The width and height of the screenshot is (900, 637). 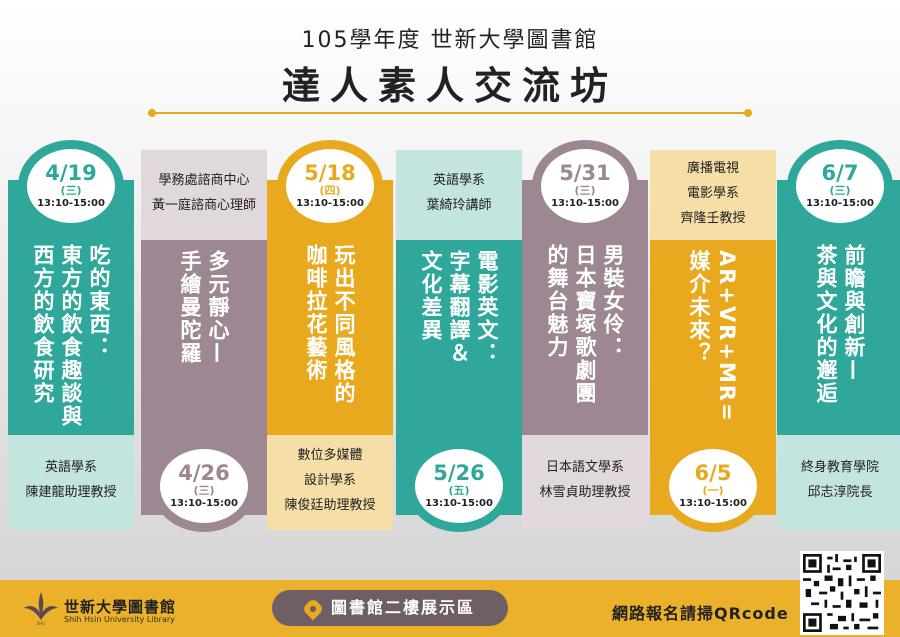 I want to click on date-badge-0607: 6/7 (三) 13:10-15:00, so click(x=840, y=186).